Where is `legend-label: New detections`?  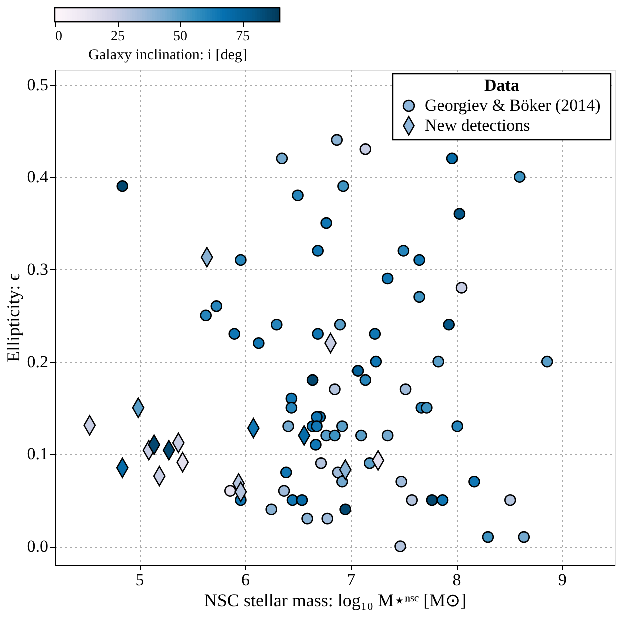
legend-label: New detections is located at coordinates (477, 125).